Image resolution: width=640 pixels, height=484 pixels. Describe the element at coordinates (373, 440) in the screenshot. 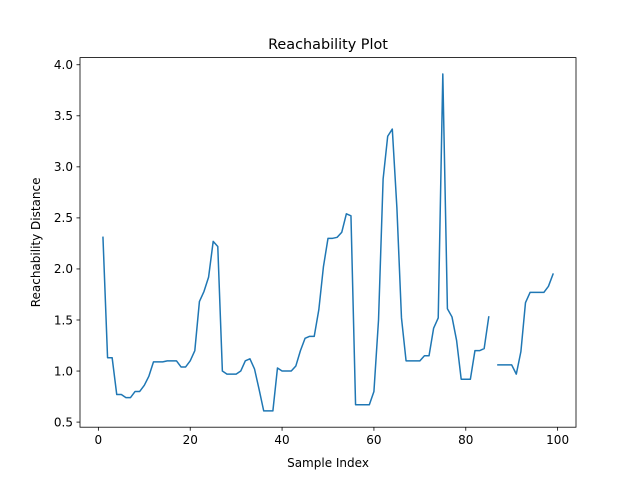

I see `x-tick-label: 60` at that location.